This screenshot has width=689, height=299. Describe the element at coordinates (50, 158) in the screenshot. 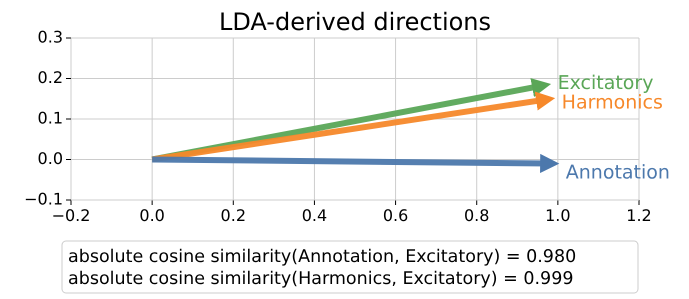

I see `y-tick-label: 0.0` at that location.